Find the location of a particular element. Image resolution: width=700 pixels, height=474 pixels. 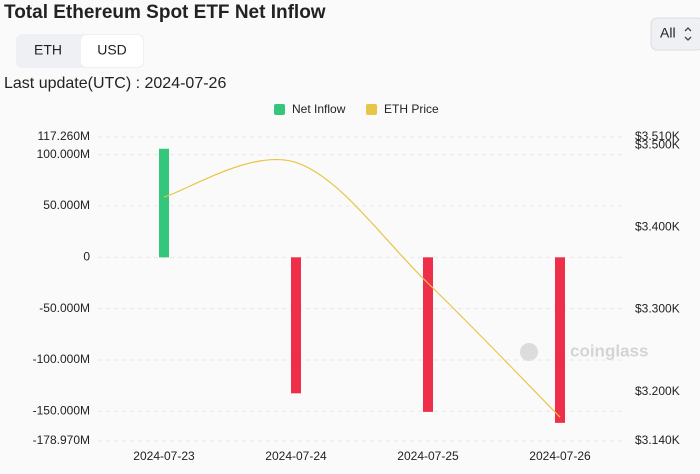

legend-label: Net Inflow is located at coordinates (319, 109).